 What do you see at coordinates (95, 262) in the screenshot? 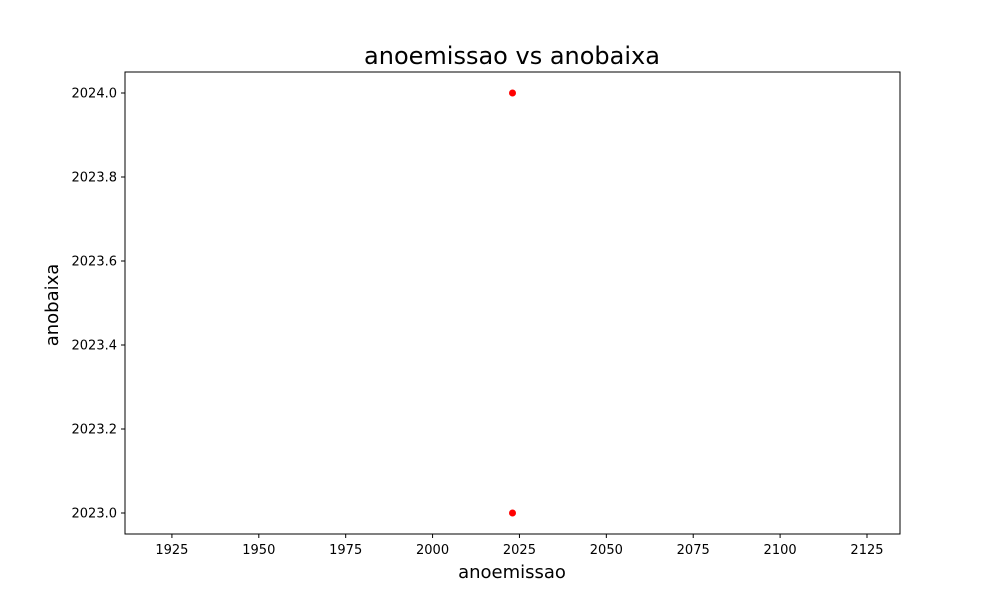
I see `y-tick-label: 2023.6` at bounding box center [95, 262].